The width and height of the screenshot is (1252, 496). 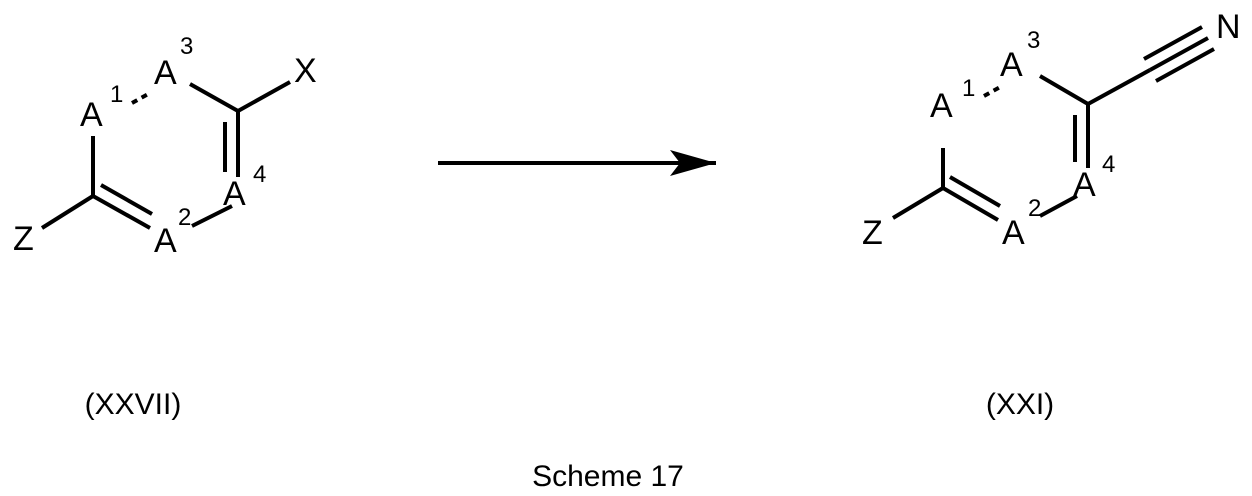 I want to click on reactant-structure: A 1 A 3 X A 4 A 2 Z, so click(x=165, y=146).